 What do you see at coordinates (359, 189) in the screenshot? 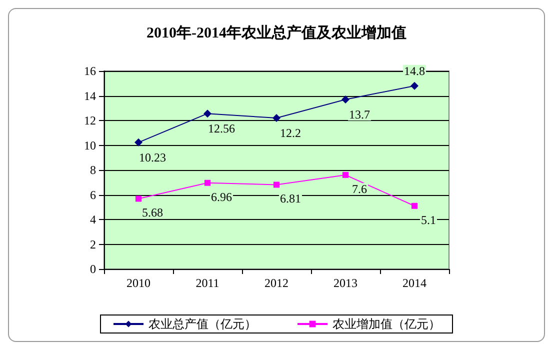
I see `data-label: 7.6` at bounding box center [359, 189].